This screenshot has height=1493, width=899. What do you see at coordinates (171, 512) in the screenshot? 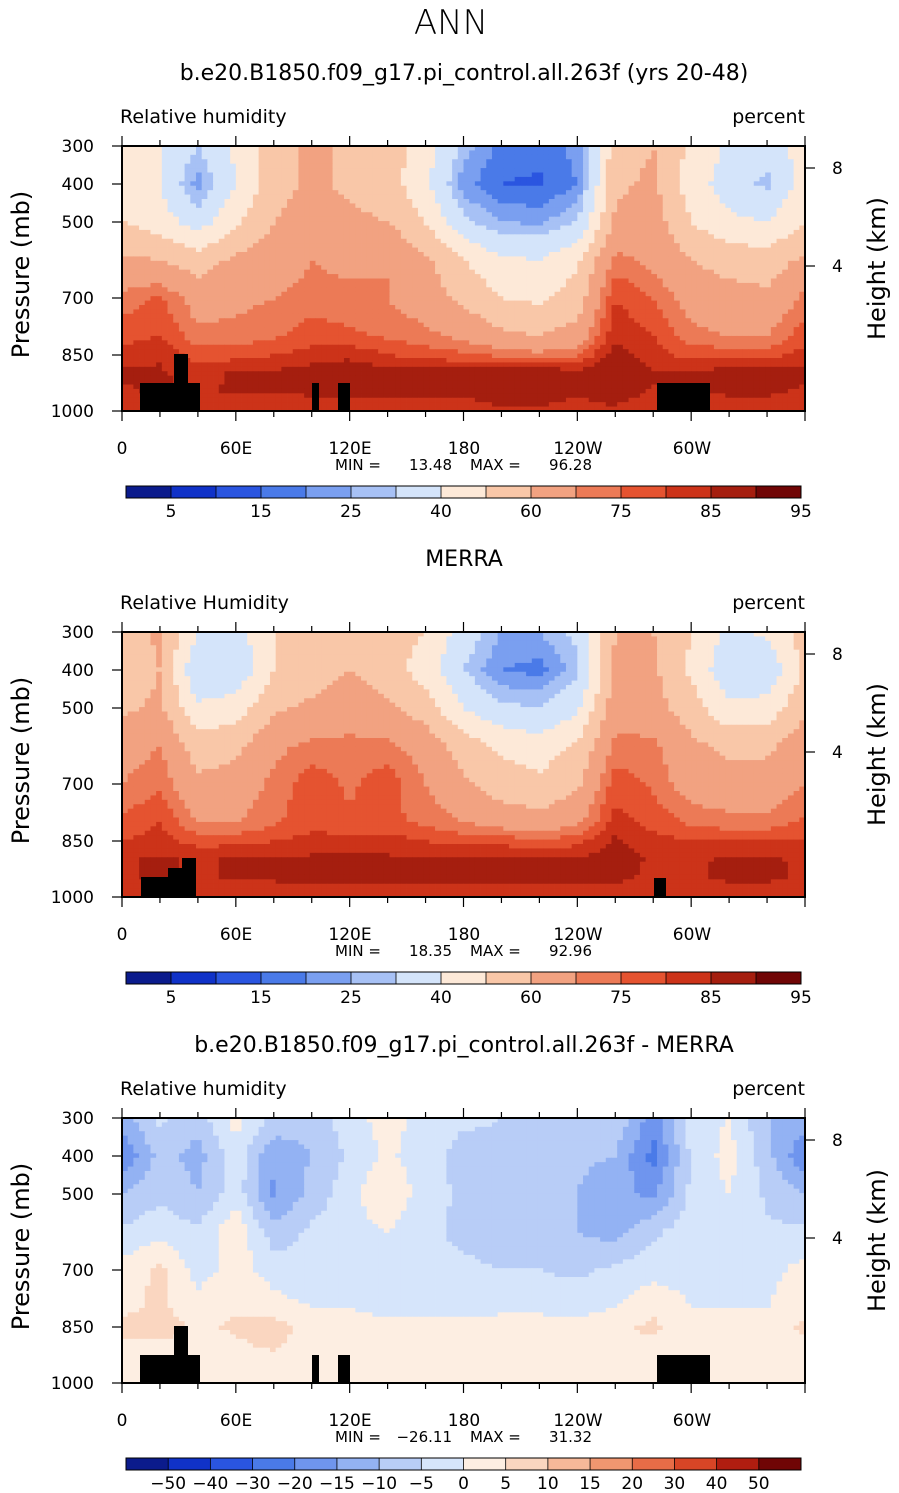
I see `colorbar-label: 5` at bounding box center [171, 512].